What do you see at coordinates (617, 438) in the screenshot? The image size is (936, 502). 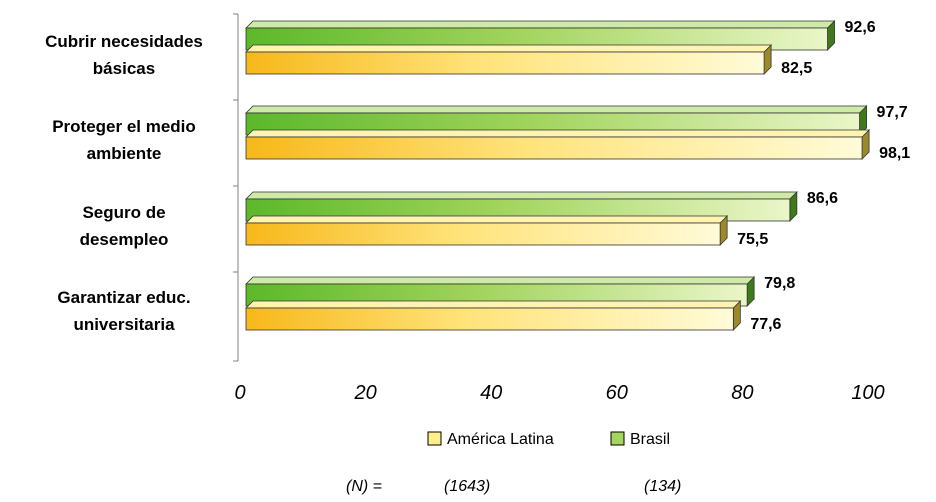 I see `legend-swatch-brasil` at bounding box center [617, 438].